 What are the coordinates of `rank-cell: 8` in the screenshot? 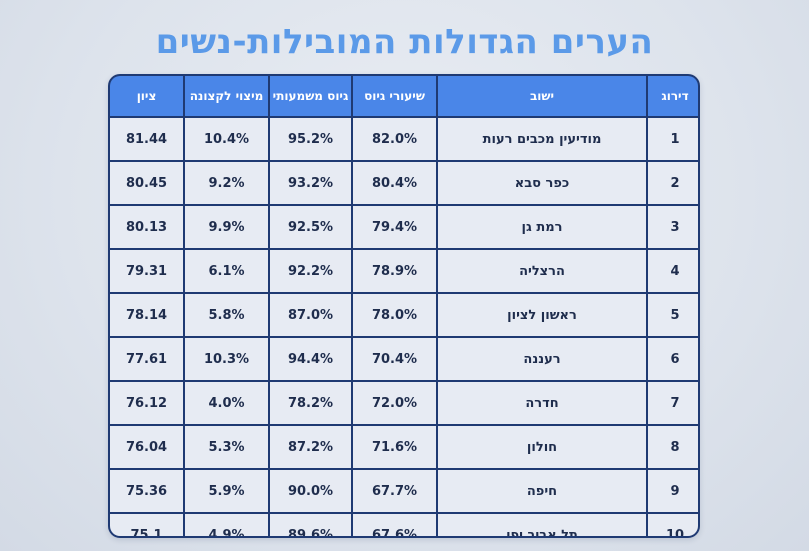 It's located at (672, 447).